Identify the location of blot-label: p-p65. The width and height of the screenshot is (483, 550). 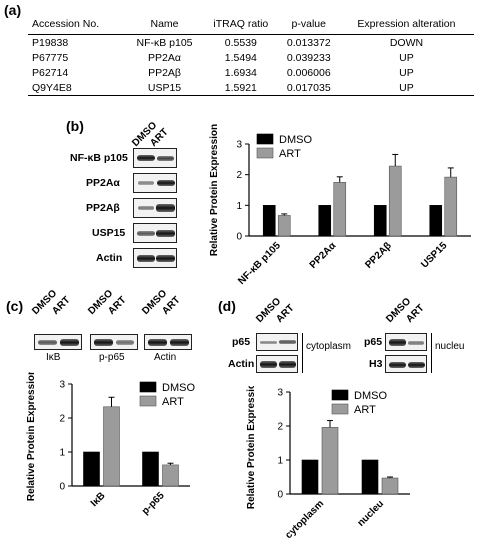
(112, 357).